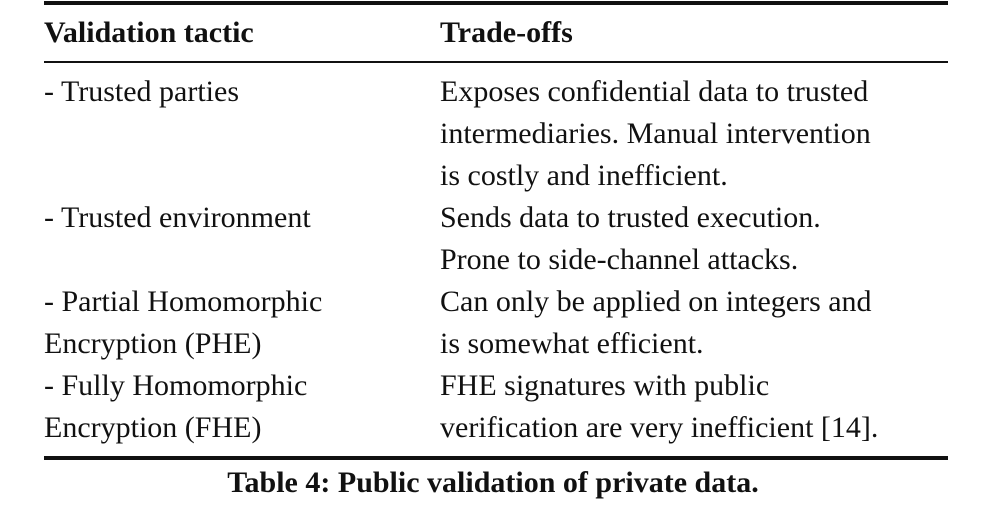  What do you see at coordinates (149, 32) in the screenshot?
I see `header-validation-tactic: Validation tactic` at bounding box center [149, 32].